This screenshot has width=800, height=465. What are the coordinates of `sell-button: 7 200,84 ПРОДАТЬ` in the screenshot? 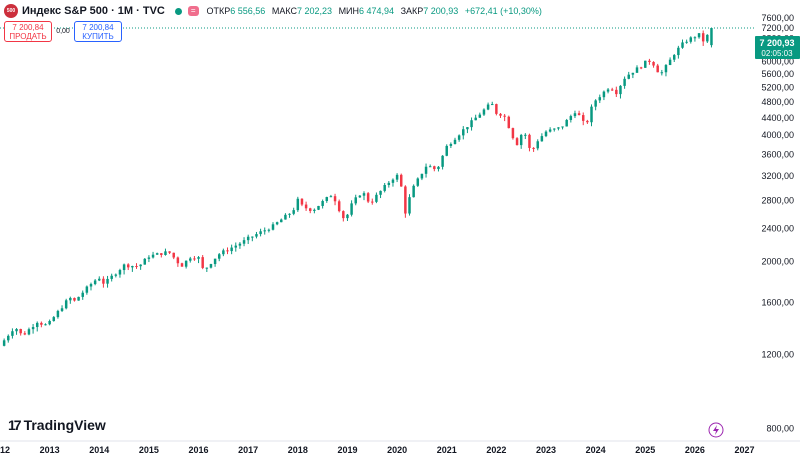 It's located at (28, 31).